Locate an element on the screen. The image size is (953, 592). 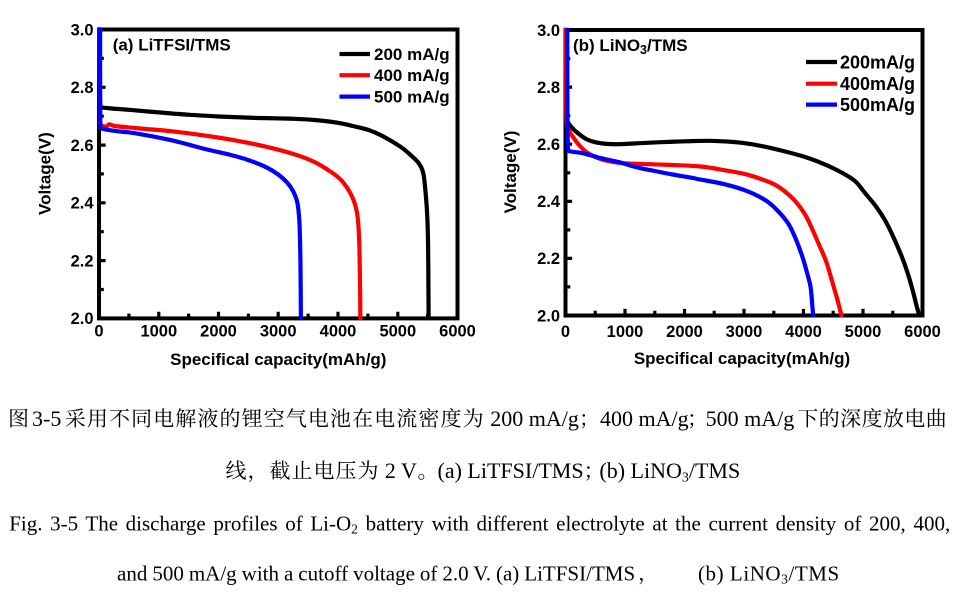
svg-text: 2 V is located at coordinates (401, 470).